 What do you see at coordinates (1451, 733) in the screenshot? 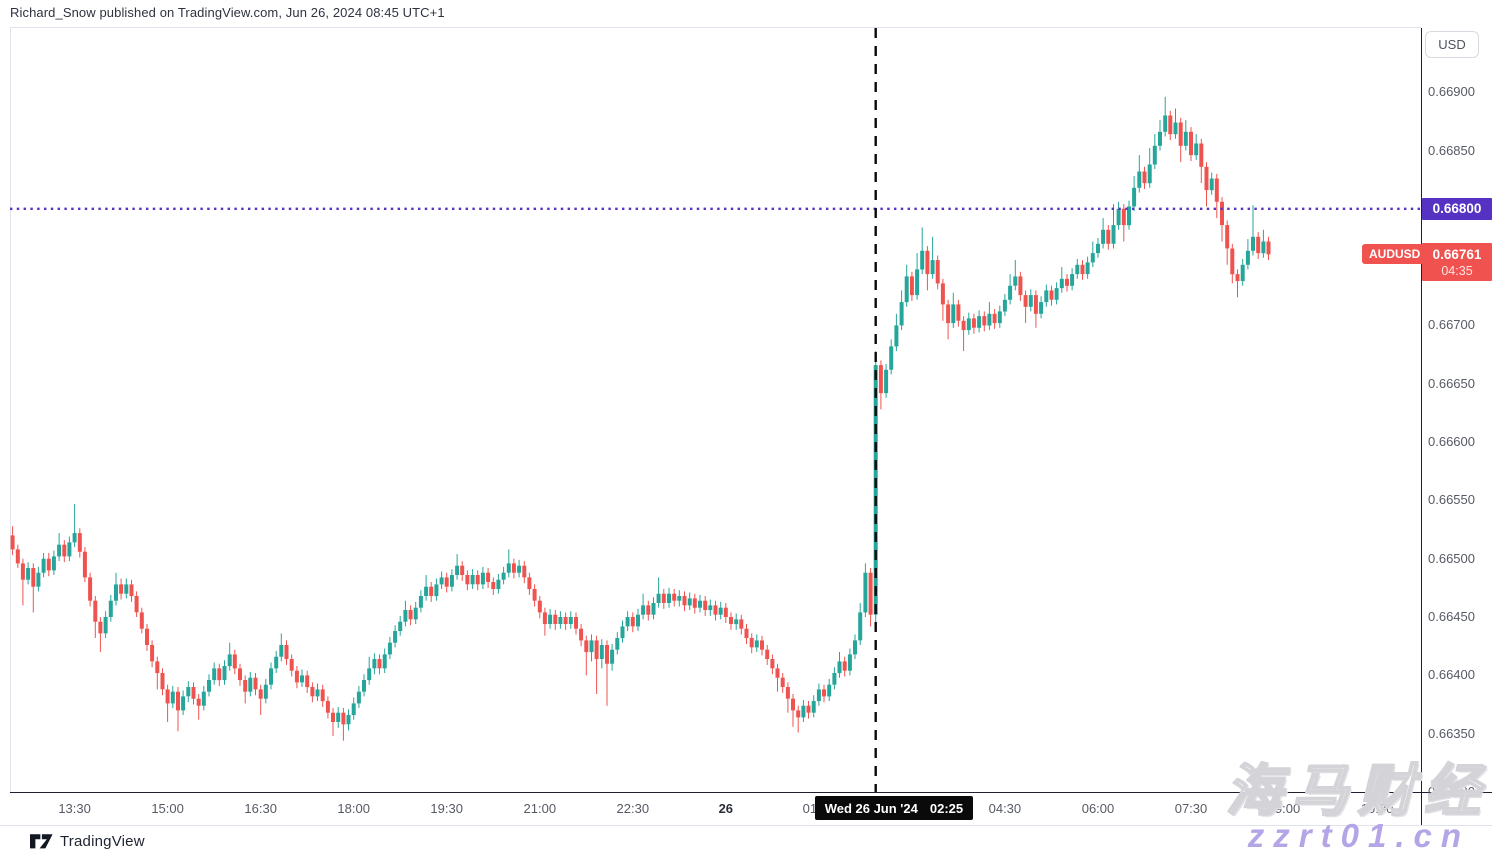
I see `price-tick-label: 0.66350` at bounding box center [1451, 733].